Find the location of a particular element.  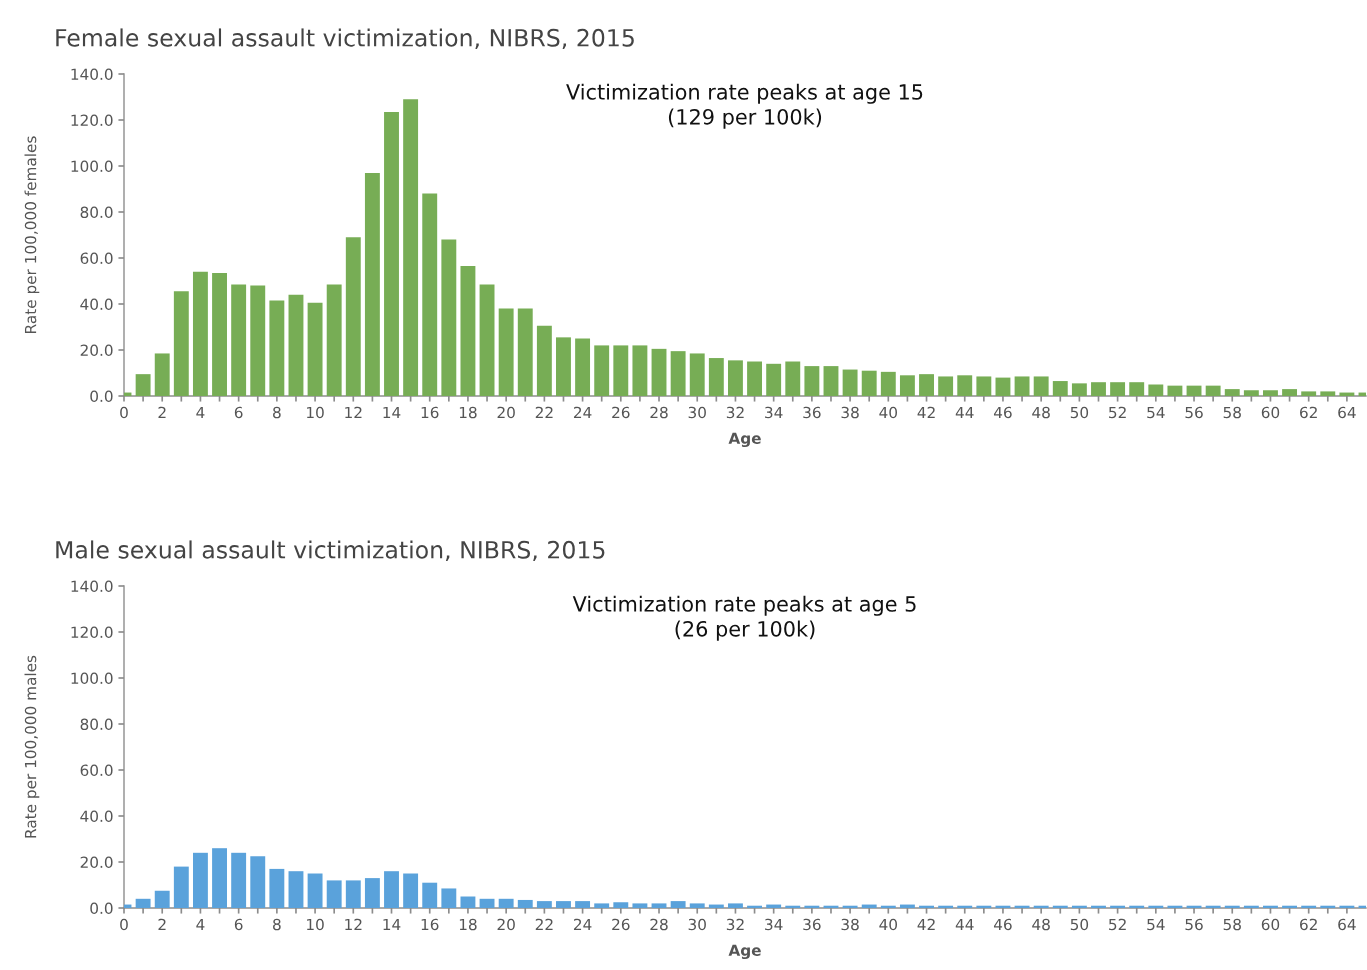

x-tick-label: 52 is located at coordinates (1117, 924).